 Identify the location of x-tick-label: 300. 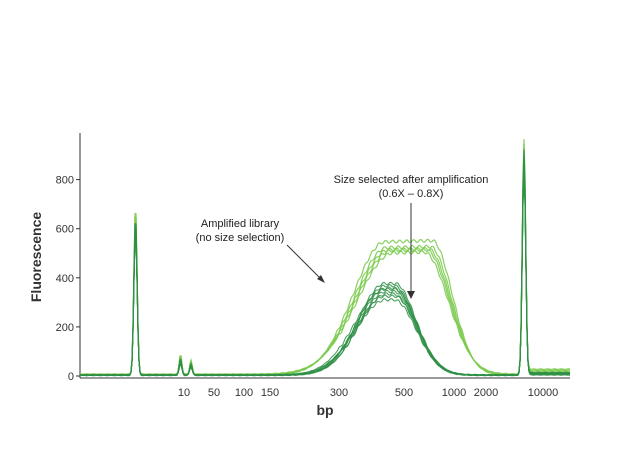
(339, 393).